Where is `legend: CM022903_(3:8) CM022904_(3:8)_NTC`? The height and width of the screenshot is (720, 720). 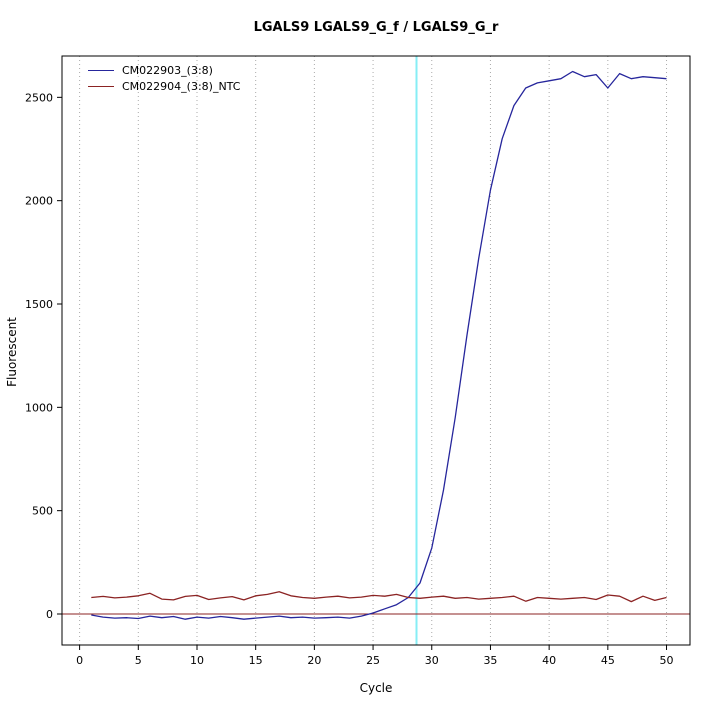
legend: CM022903_(3:8) CM022904_(3:8)_NTC is located at coordinates (164, 78).